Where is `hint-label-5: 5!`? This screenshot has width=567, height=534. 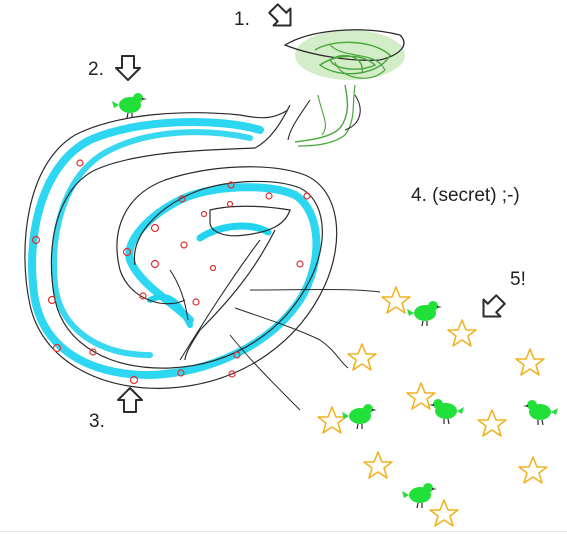
hint-label-5: 5! is located at coordinates (518, 279).